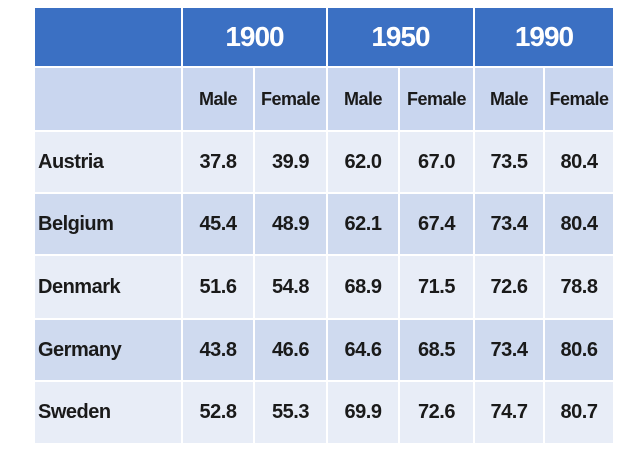  Describe the element at coordinates (109, 413) in the screenshot. I see `country-label: Sweden` at that location.